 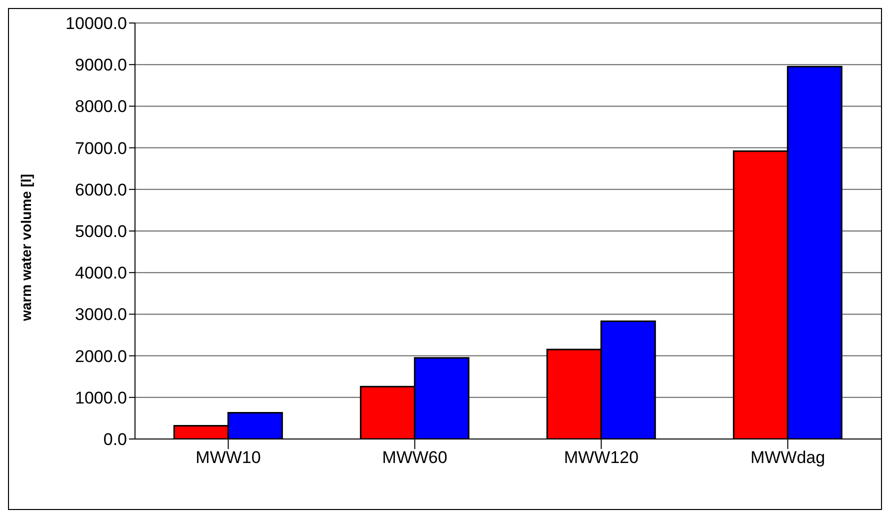 What do you see at coordinates (101, 232) in the screenshot?
I see `y-tick-label: 5000.0` at bounding box center [101, 232].